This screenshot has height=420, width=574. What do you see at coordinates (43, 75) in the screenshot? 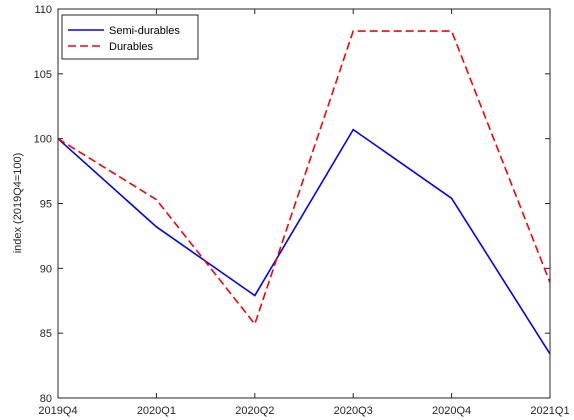
I see `y-tick-label: 105` at bounding box center [43, 75].